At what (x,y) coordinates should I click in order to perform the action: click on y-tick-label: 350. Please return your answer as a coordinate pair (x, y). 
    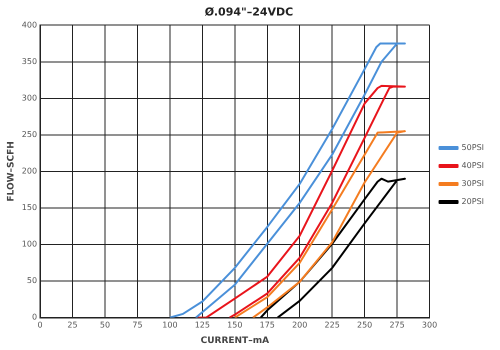
    Looking at the image, I should click on (30, 61).